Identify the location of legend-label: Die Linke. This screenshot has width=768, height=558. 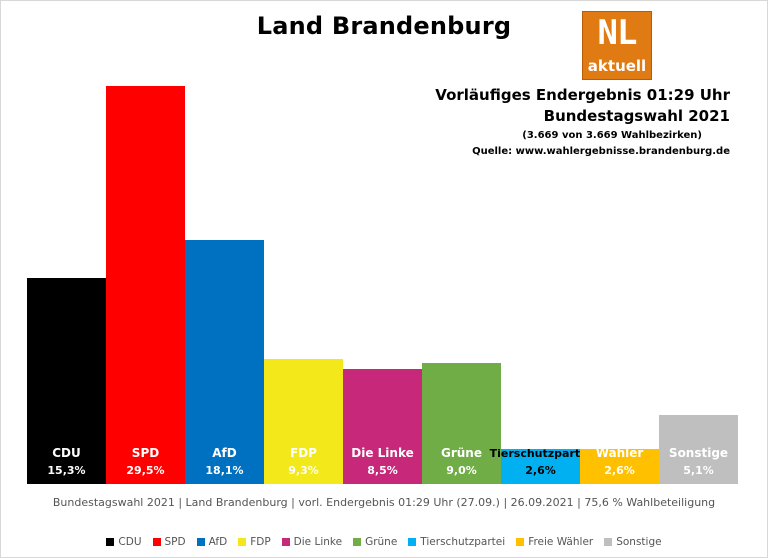
(318, 542).